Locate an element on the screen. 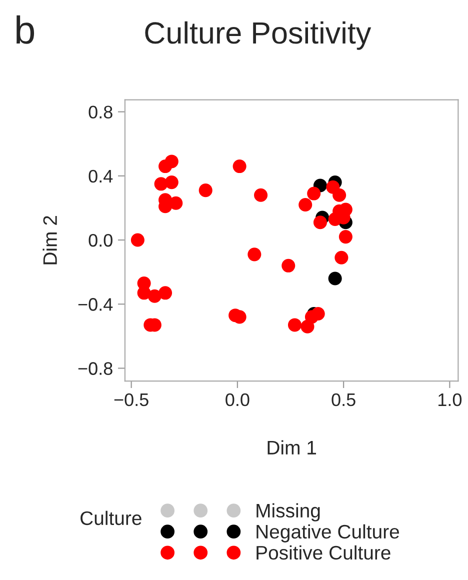 This screenshot has height=580, width=468. y-tick-label: −0.8 is located at coordinates (95, 368).